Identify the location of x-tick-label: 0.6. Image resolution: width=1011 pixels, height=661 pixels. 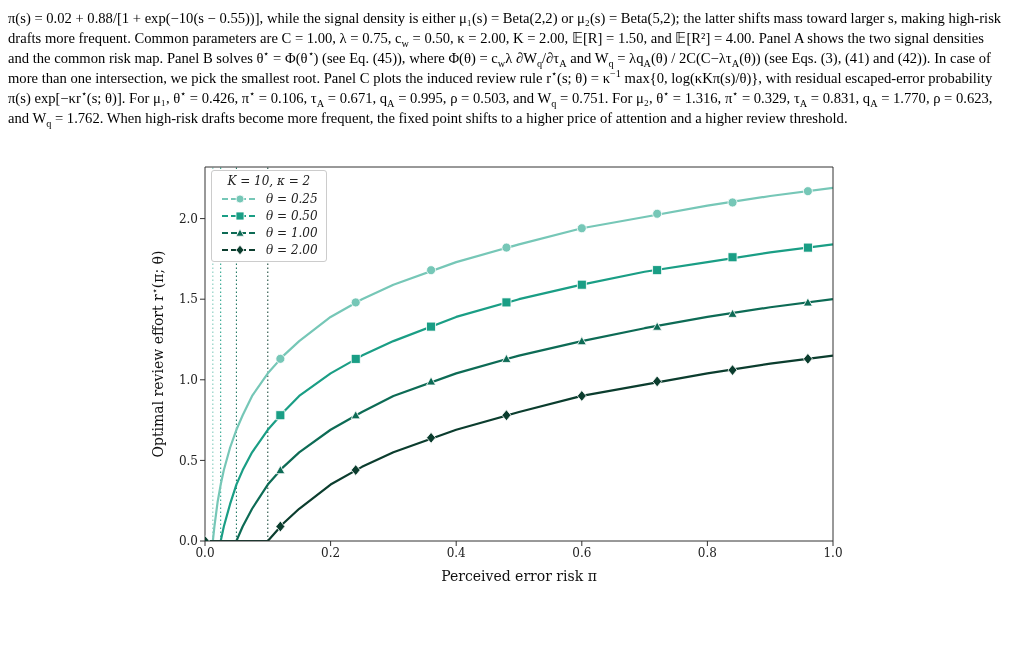
(582, 552).